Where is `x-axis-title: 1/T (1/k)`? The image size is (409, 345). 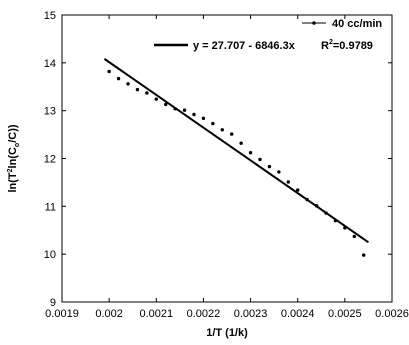 x-axis-title: 1/T (1/k) is located at coordinates (227, 333).